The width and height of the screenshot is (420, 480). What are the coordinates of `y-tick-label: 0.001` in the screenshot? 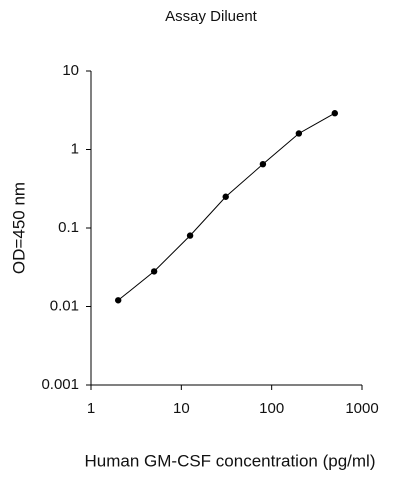 It's located at (60, 384).